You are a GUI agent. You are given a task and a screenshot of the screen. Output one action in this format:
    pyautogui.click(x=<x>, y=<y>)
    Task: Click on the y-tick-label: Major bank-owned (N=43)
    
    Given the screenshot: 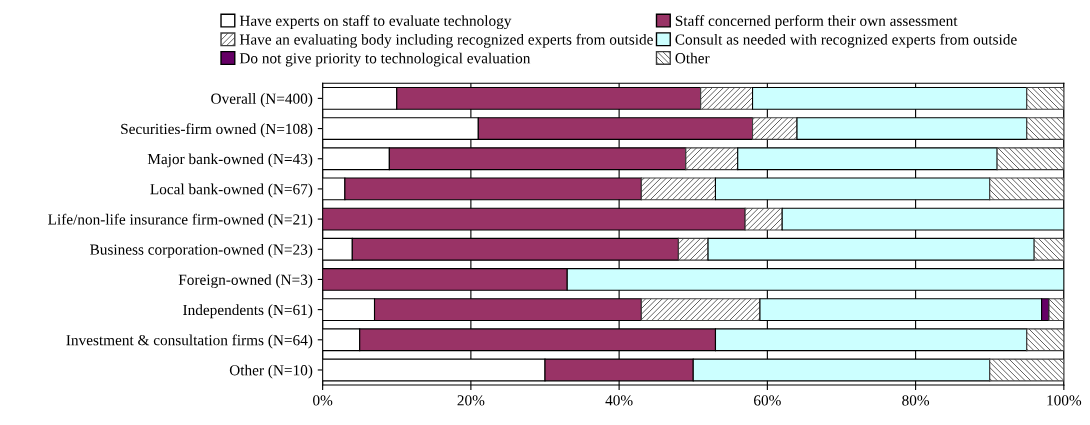 What is the action you would take?
    pyautogui.click(x=230, y=160)
    